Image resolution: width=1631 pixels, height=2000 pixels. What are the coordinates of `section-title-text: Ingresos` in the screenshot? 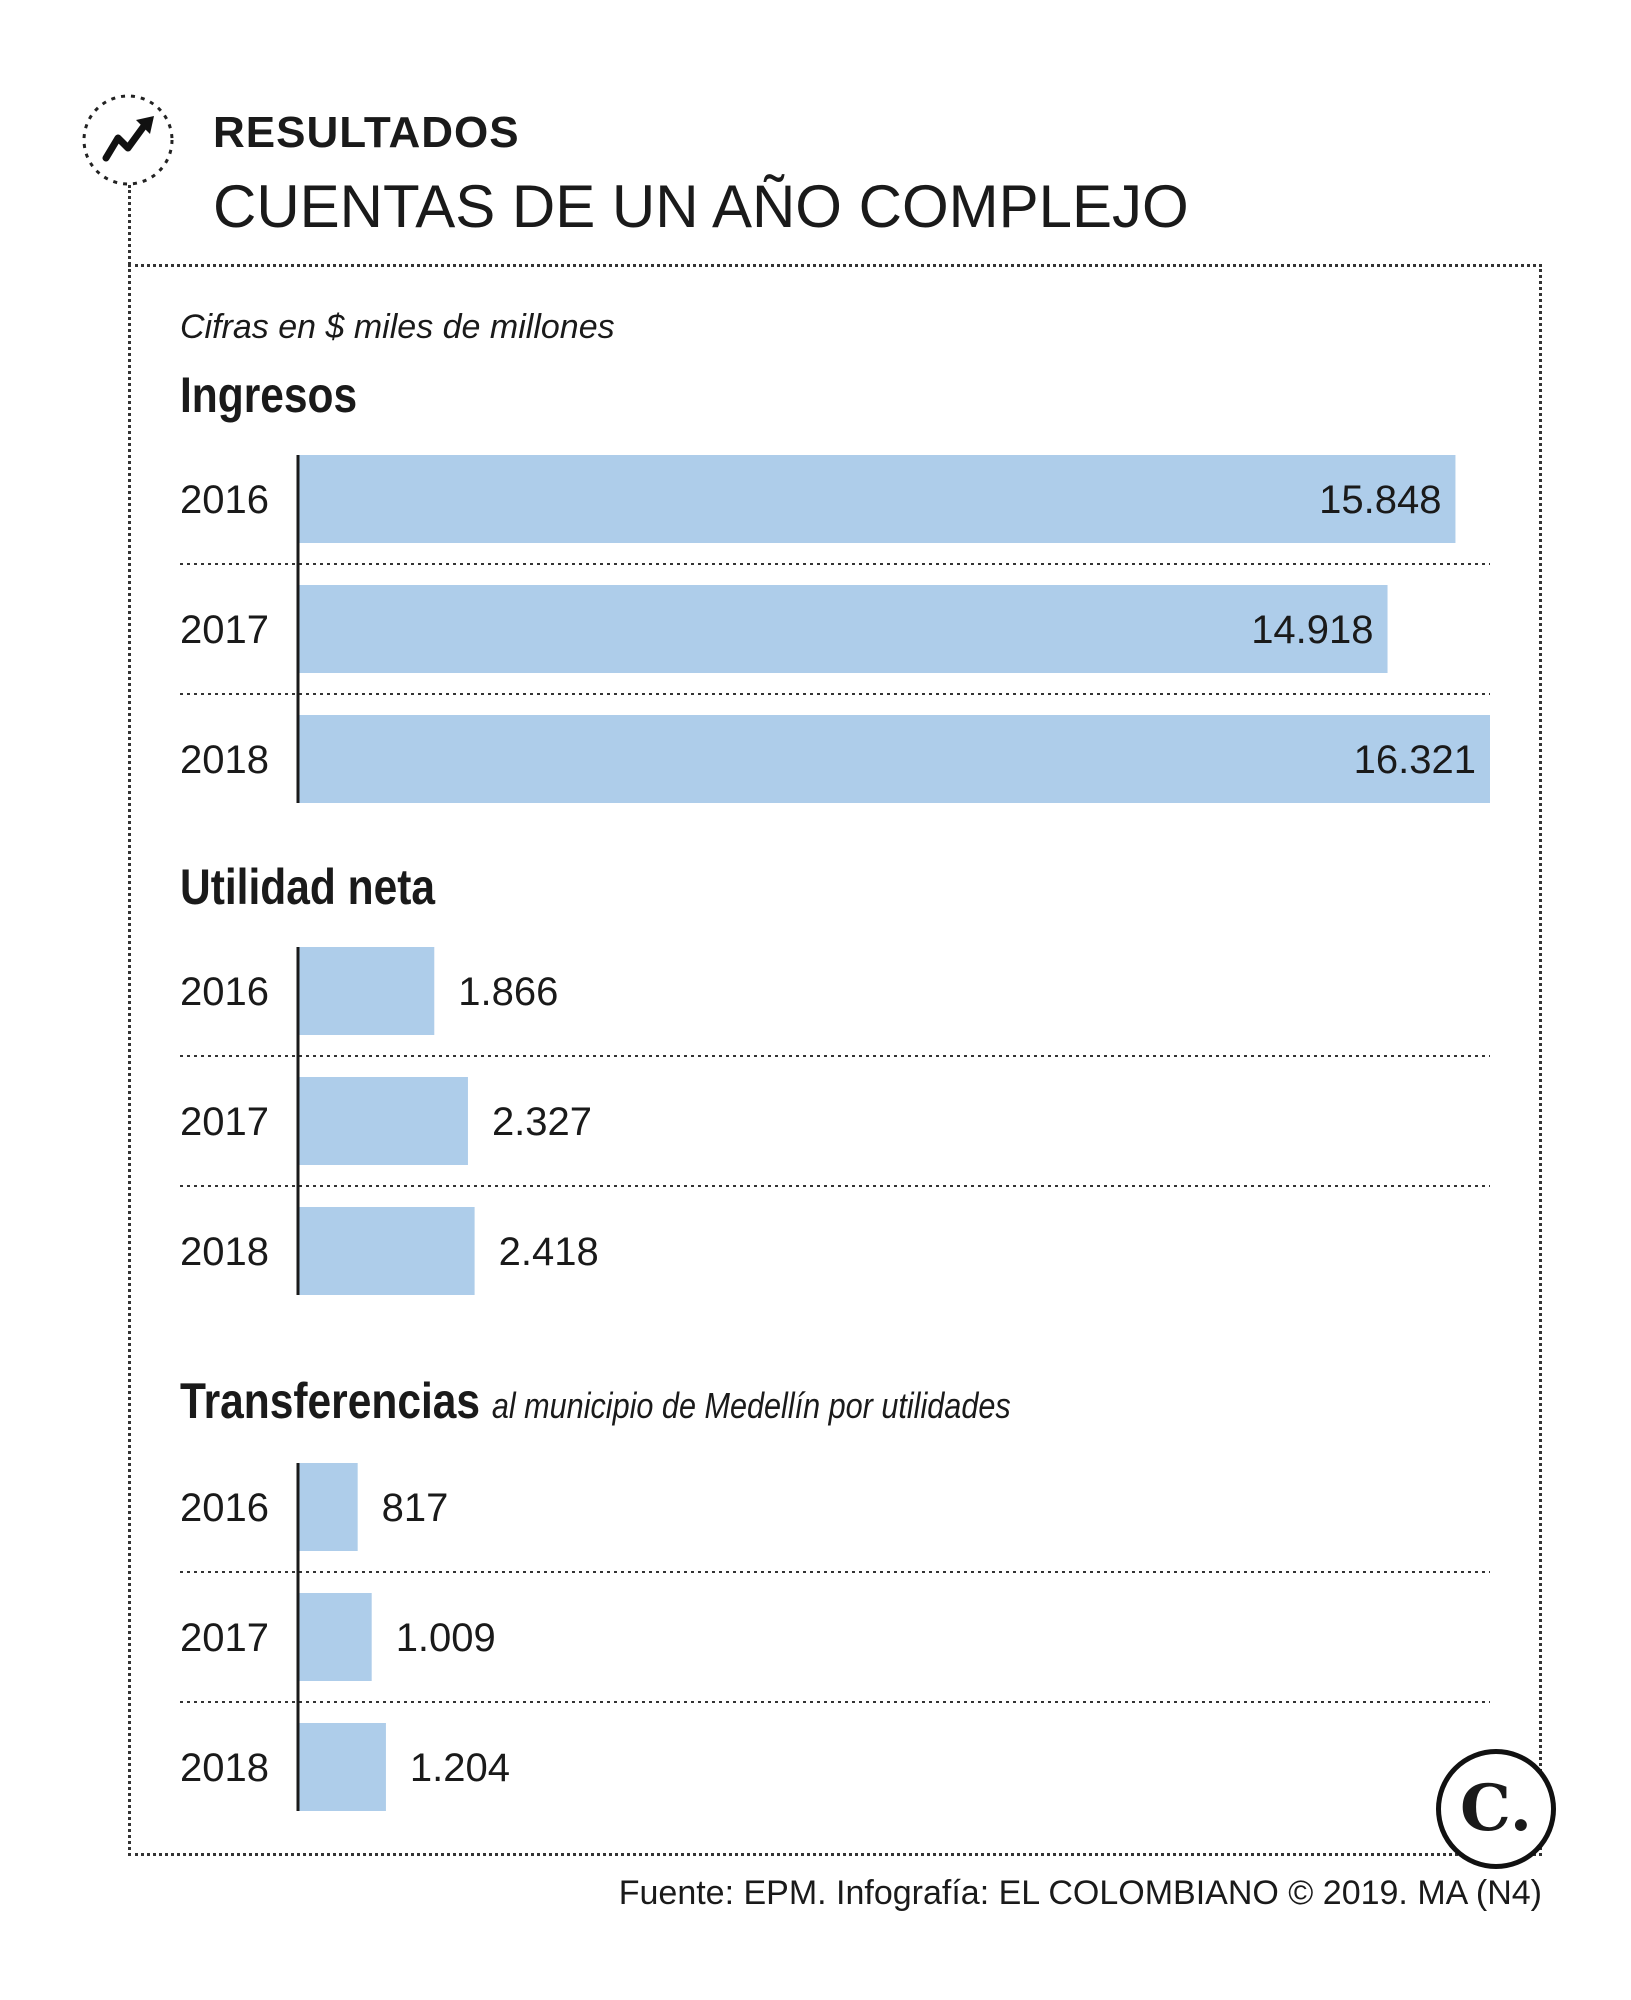 It's located at (269, 395).